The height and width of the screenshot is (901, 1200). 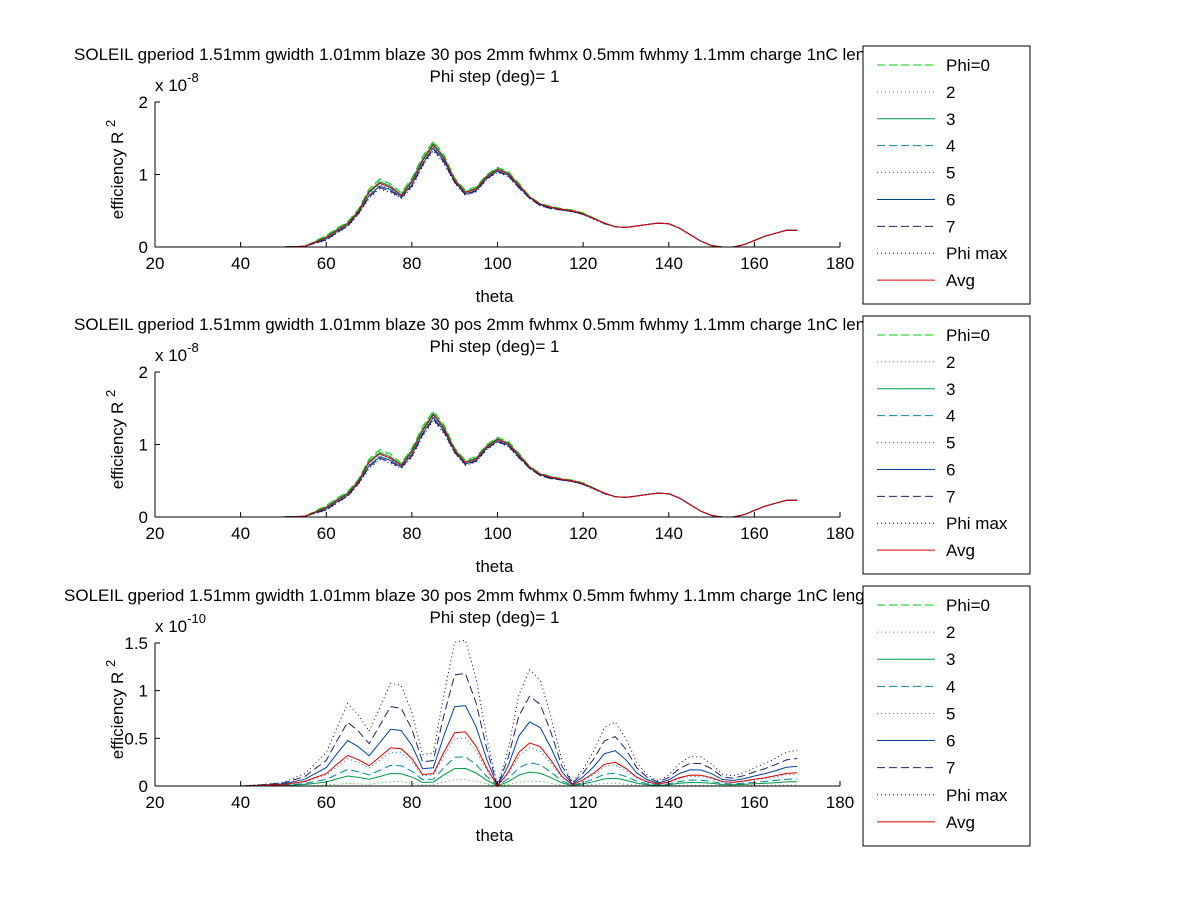 I want to click on y-tick-label: 0.5, so click(x=136, y=738).